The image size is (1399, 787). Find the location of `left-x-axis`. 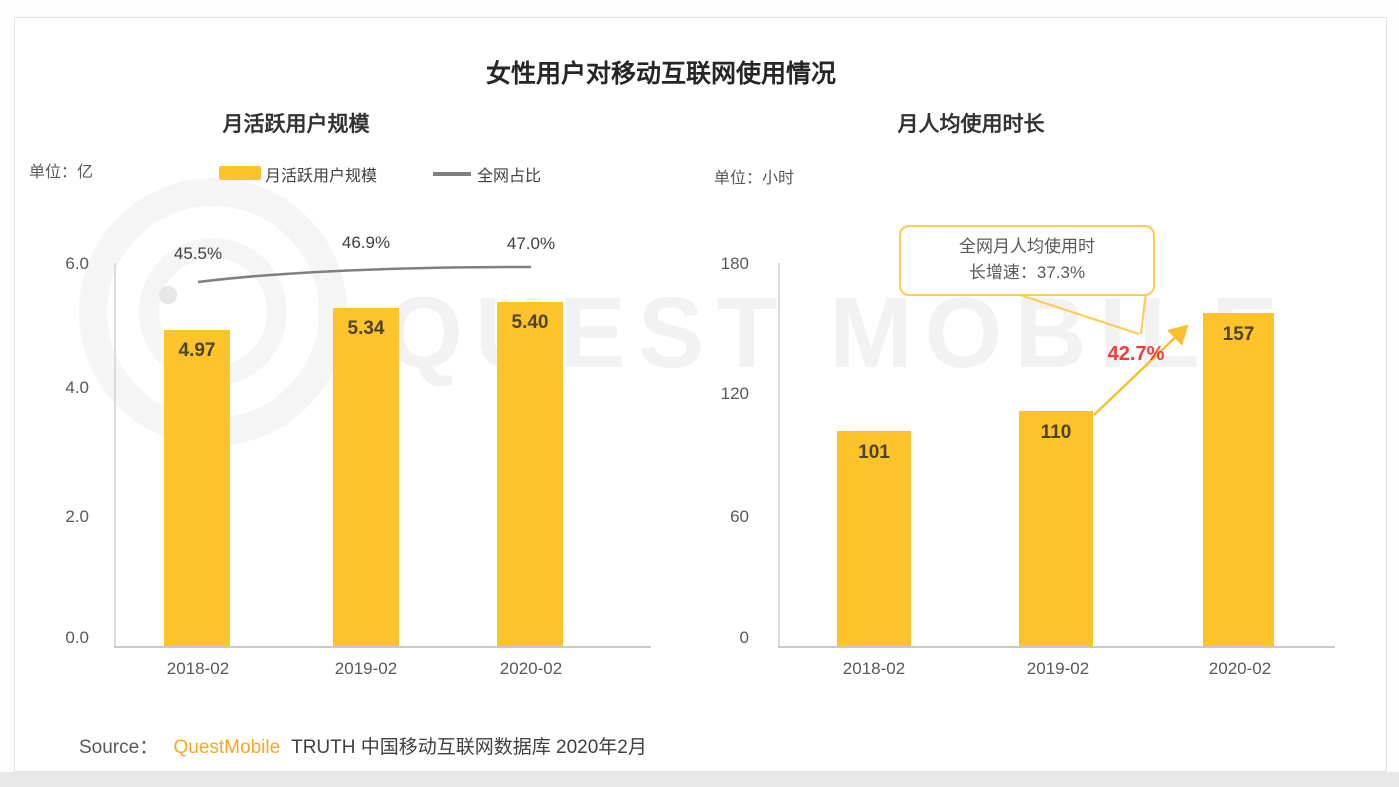

left-x-axis is located at coordinates (382, 647).